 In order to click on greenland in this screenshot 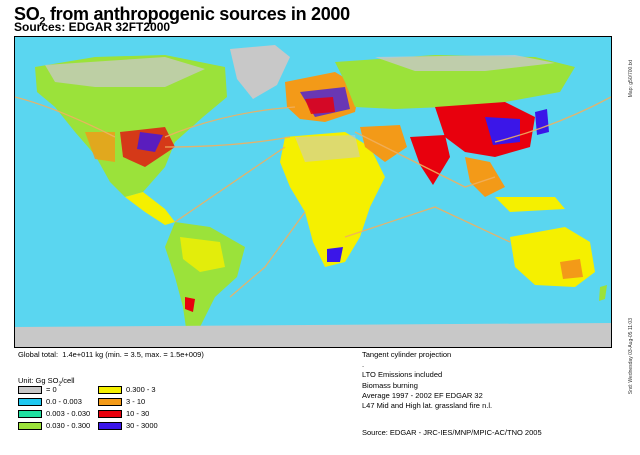, I will do `click(260, 72)`.